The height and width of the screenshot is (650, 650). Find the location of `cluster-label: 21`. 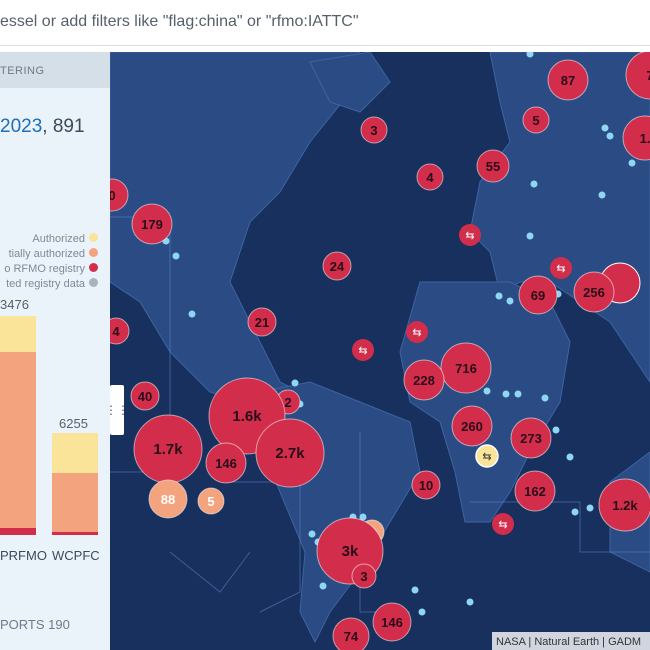

cluster-label: 21 is located at coordinates (262, 322).